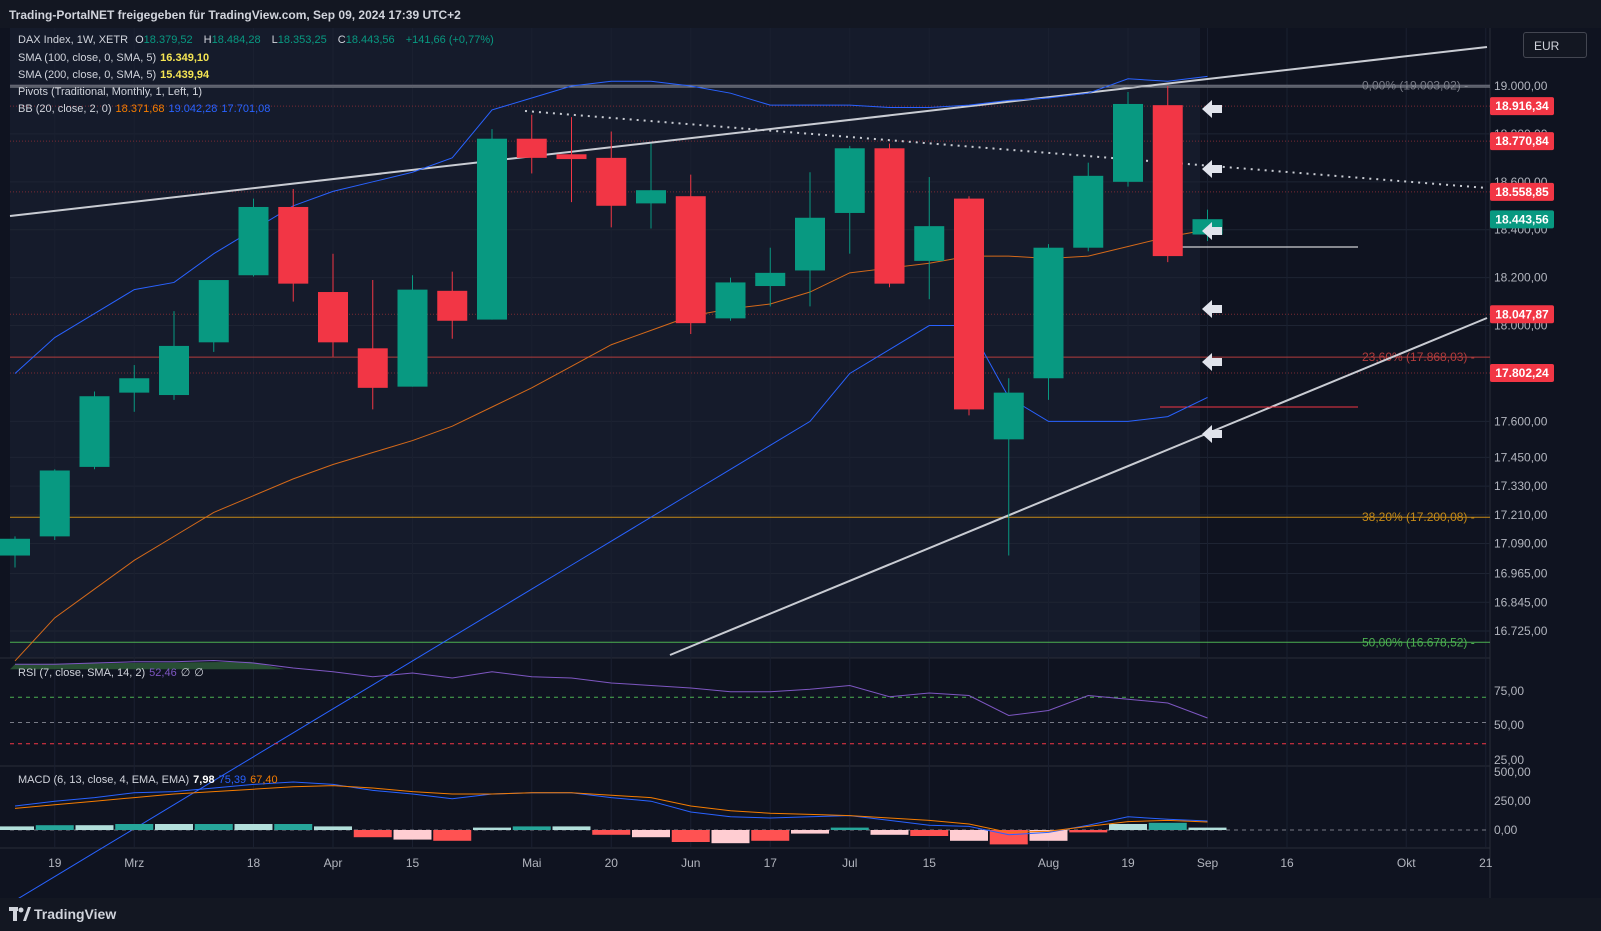 The image size is (1601, 931). Describe the element at coordinates (1521, 86) in the screenshot. I see `price-axis-label: 19.000,00` at that location.